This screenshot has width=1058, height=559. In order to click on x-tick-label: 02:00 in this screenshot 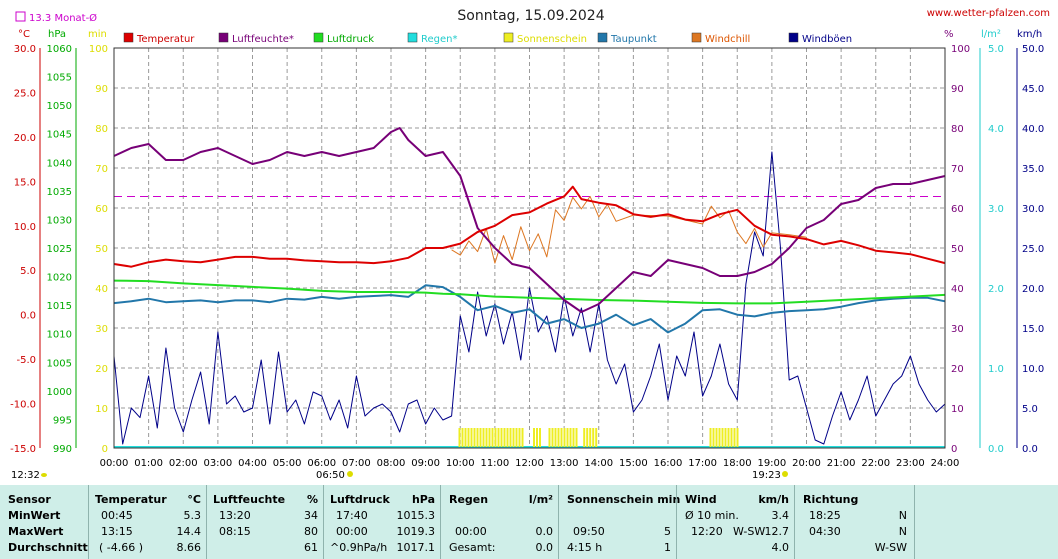, I will do `click(183, 463)`.